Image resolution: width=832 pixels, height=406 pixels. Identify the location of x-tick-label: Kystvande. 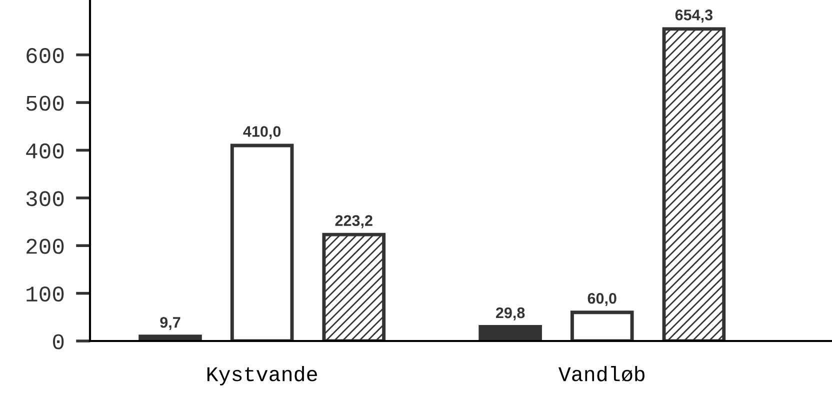
(262, 376).